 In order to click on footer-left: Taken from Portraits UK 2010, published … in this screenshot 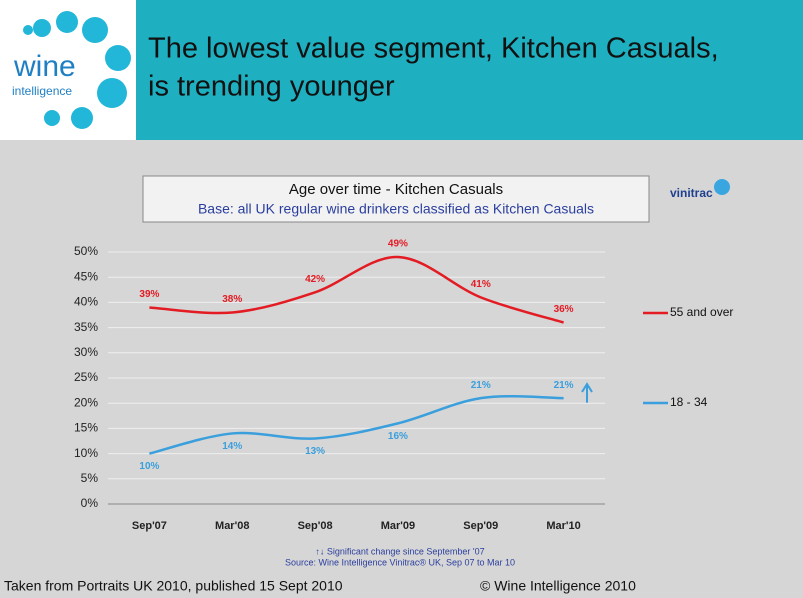, I will do `click(173, 586)`.